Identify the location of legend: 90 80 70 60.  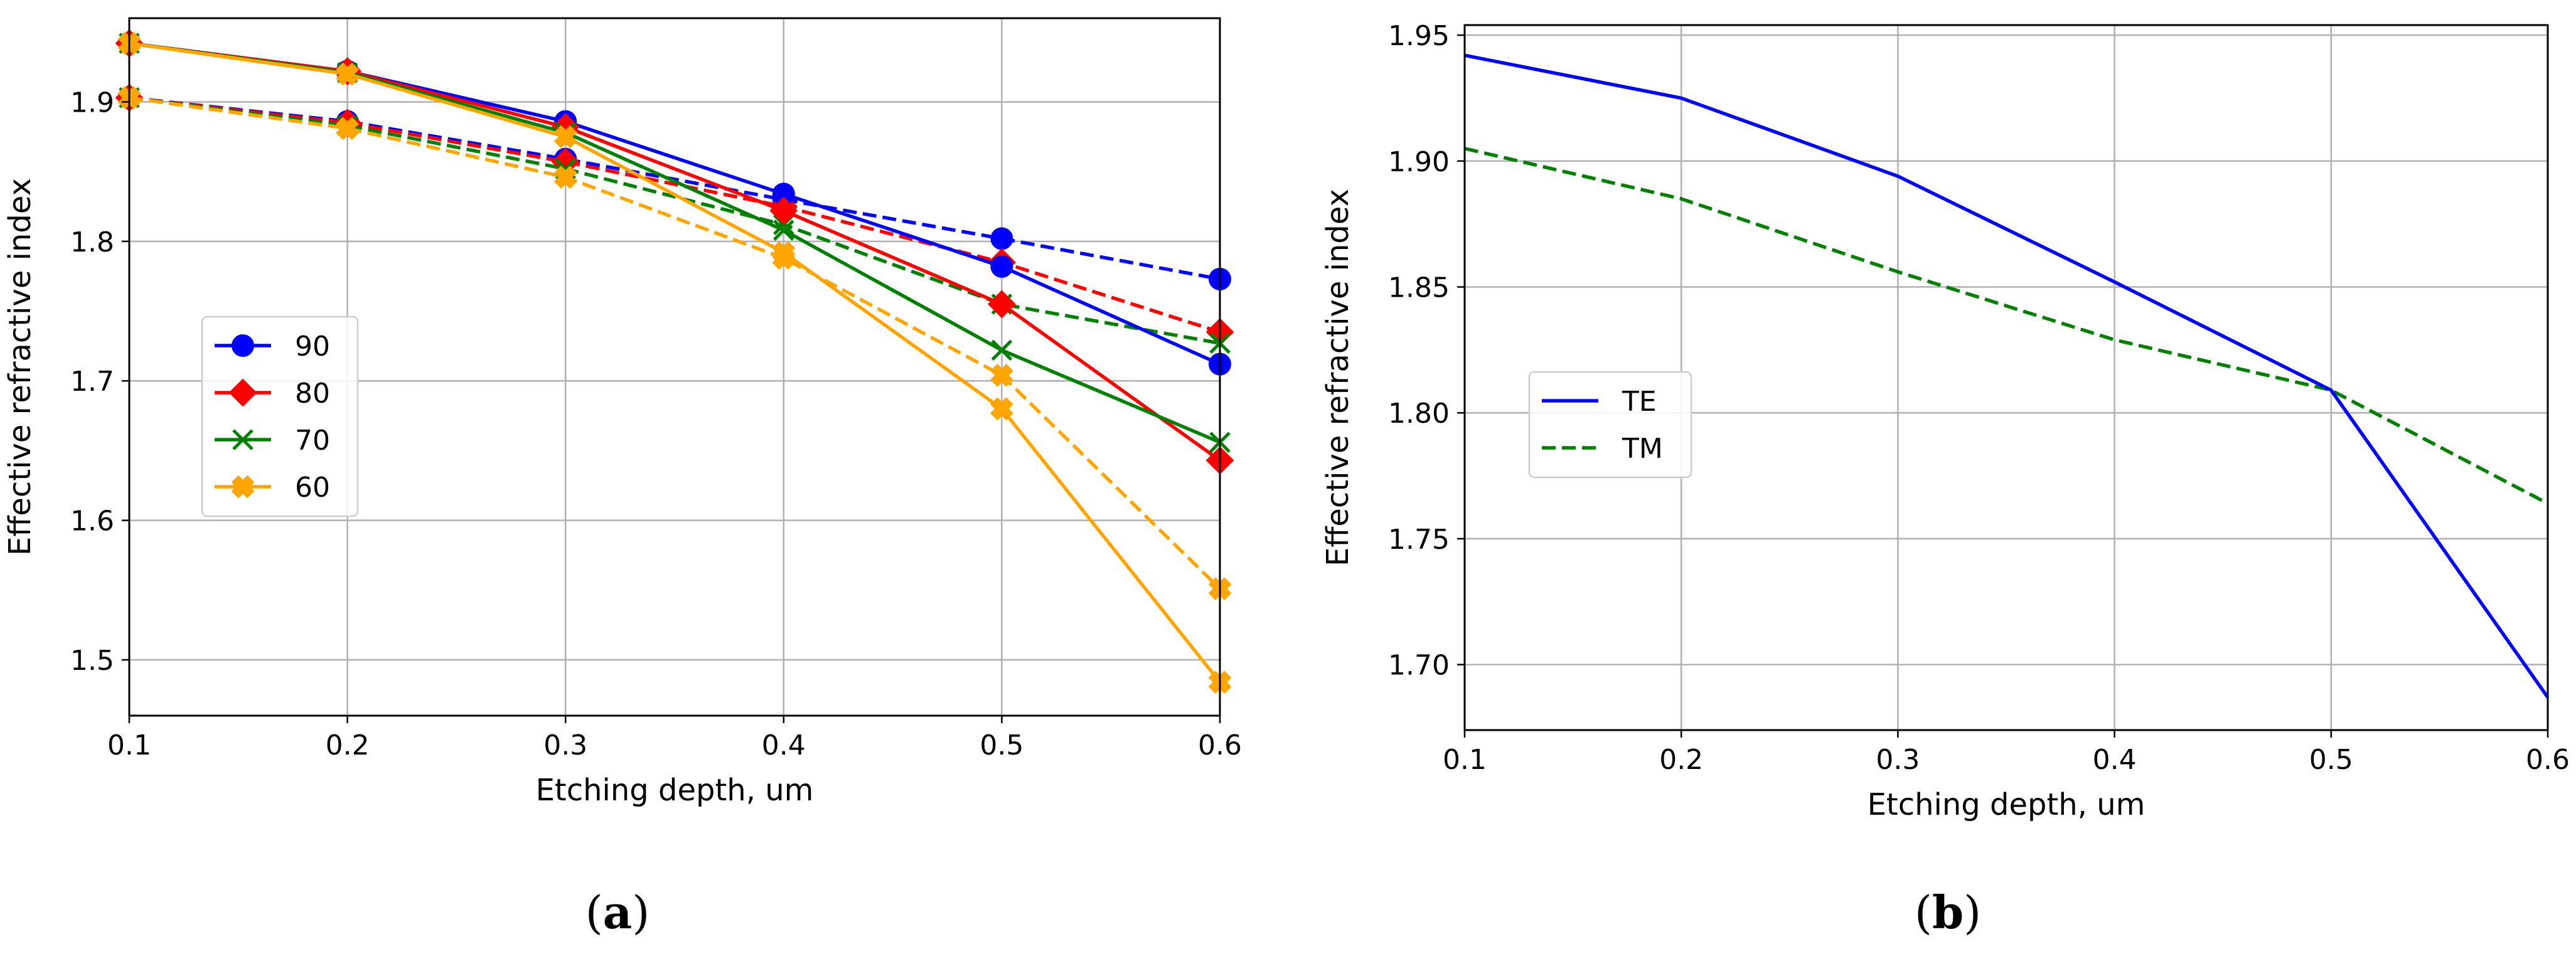
(280, 416).